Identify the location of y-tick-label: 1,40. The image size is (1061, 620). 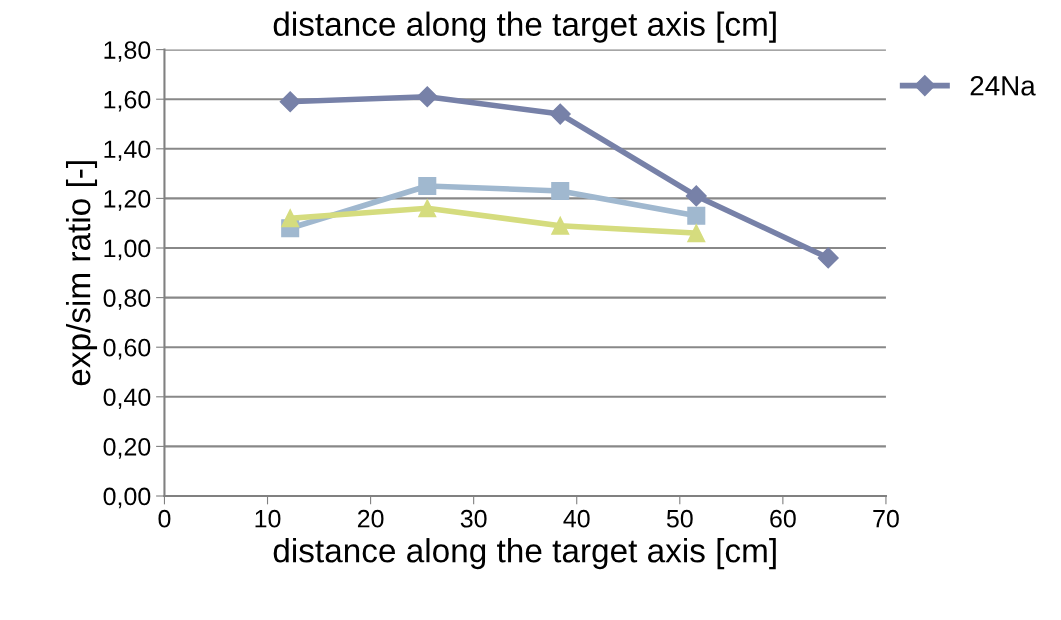
(127, 151).